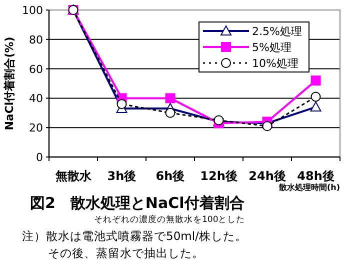 The width and height of the screenshot is (346, 268). Describe the element at coordinates (32, 10) in the screenshot. I see `y-tick-label: 100` at that location.